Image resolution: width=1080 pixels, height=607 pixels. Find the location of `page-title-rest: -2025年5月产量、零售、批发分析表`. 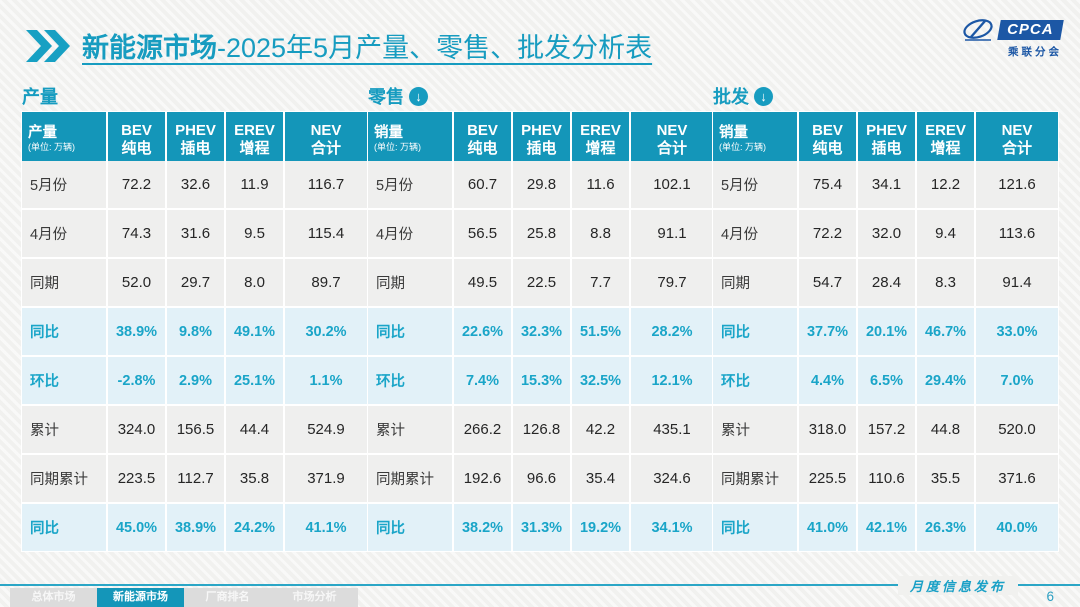

page-title-rest: -2025年5月产量、零售、批发分析表 is located at coordinates (435, 48).